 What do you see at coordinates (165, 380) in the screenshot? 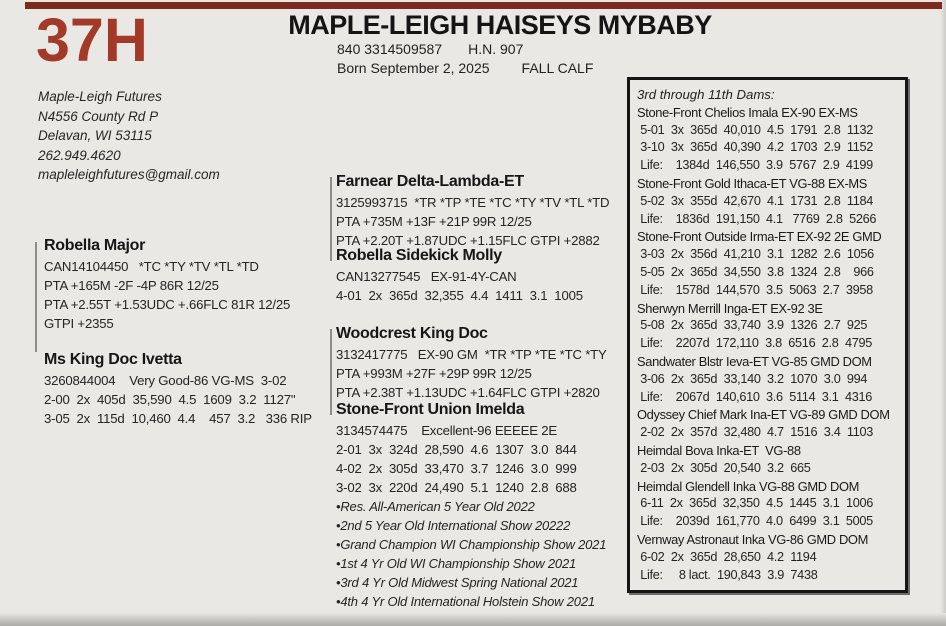
I see `pedigree-data-line: 3260844004 Very Good-86 VG-MS 3-02` at bounding box center [165, 380].